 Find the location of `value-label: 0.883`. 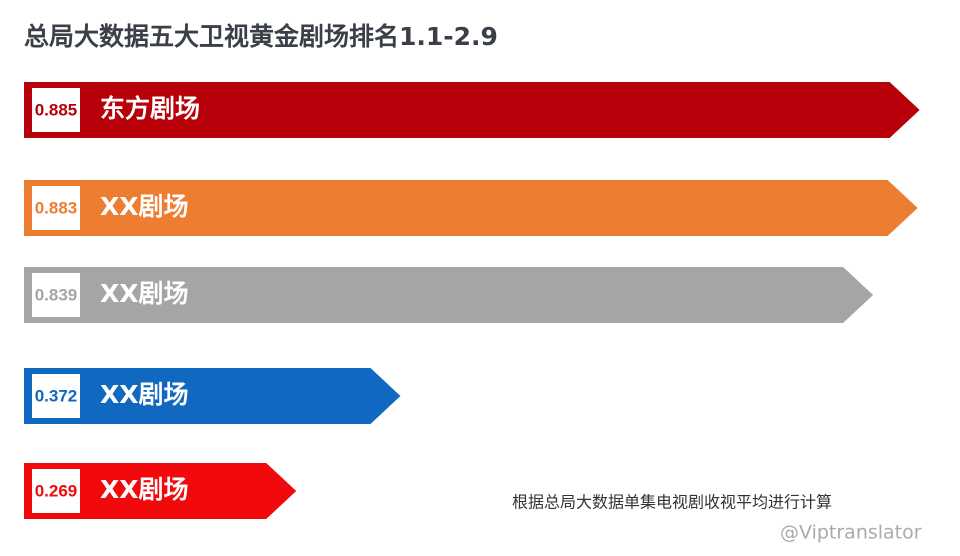

value-label: 0.883 is located at coordinates (56, 207).